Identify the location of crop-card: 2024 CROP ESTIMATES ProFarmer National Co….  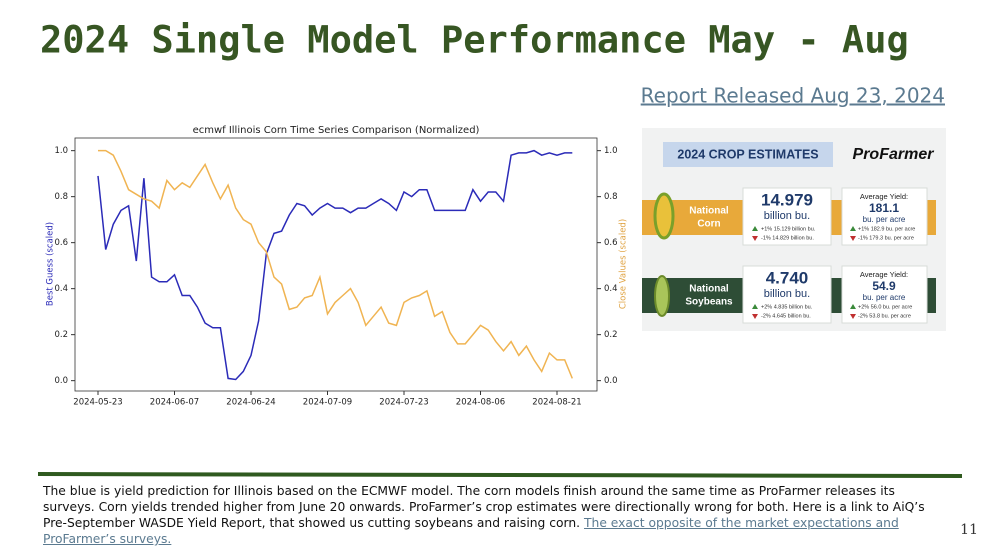
(794, 229).